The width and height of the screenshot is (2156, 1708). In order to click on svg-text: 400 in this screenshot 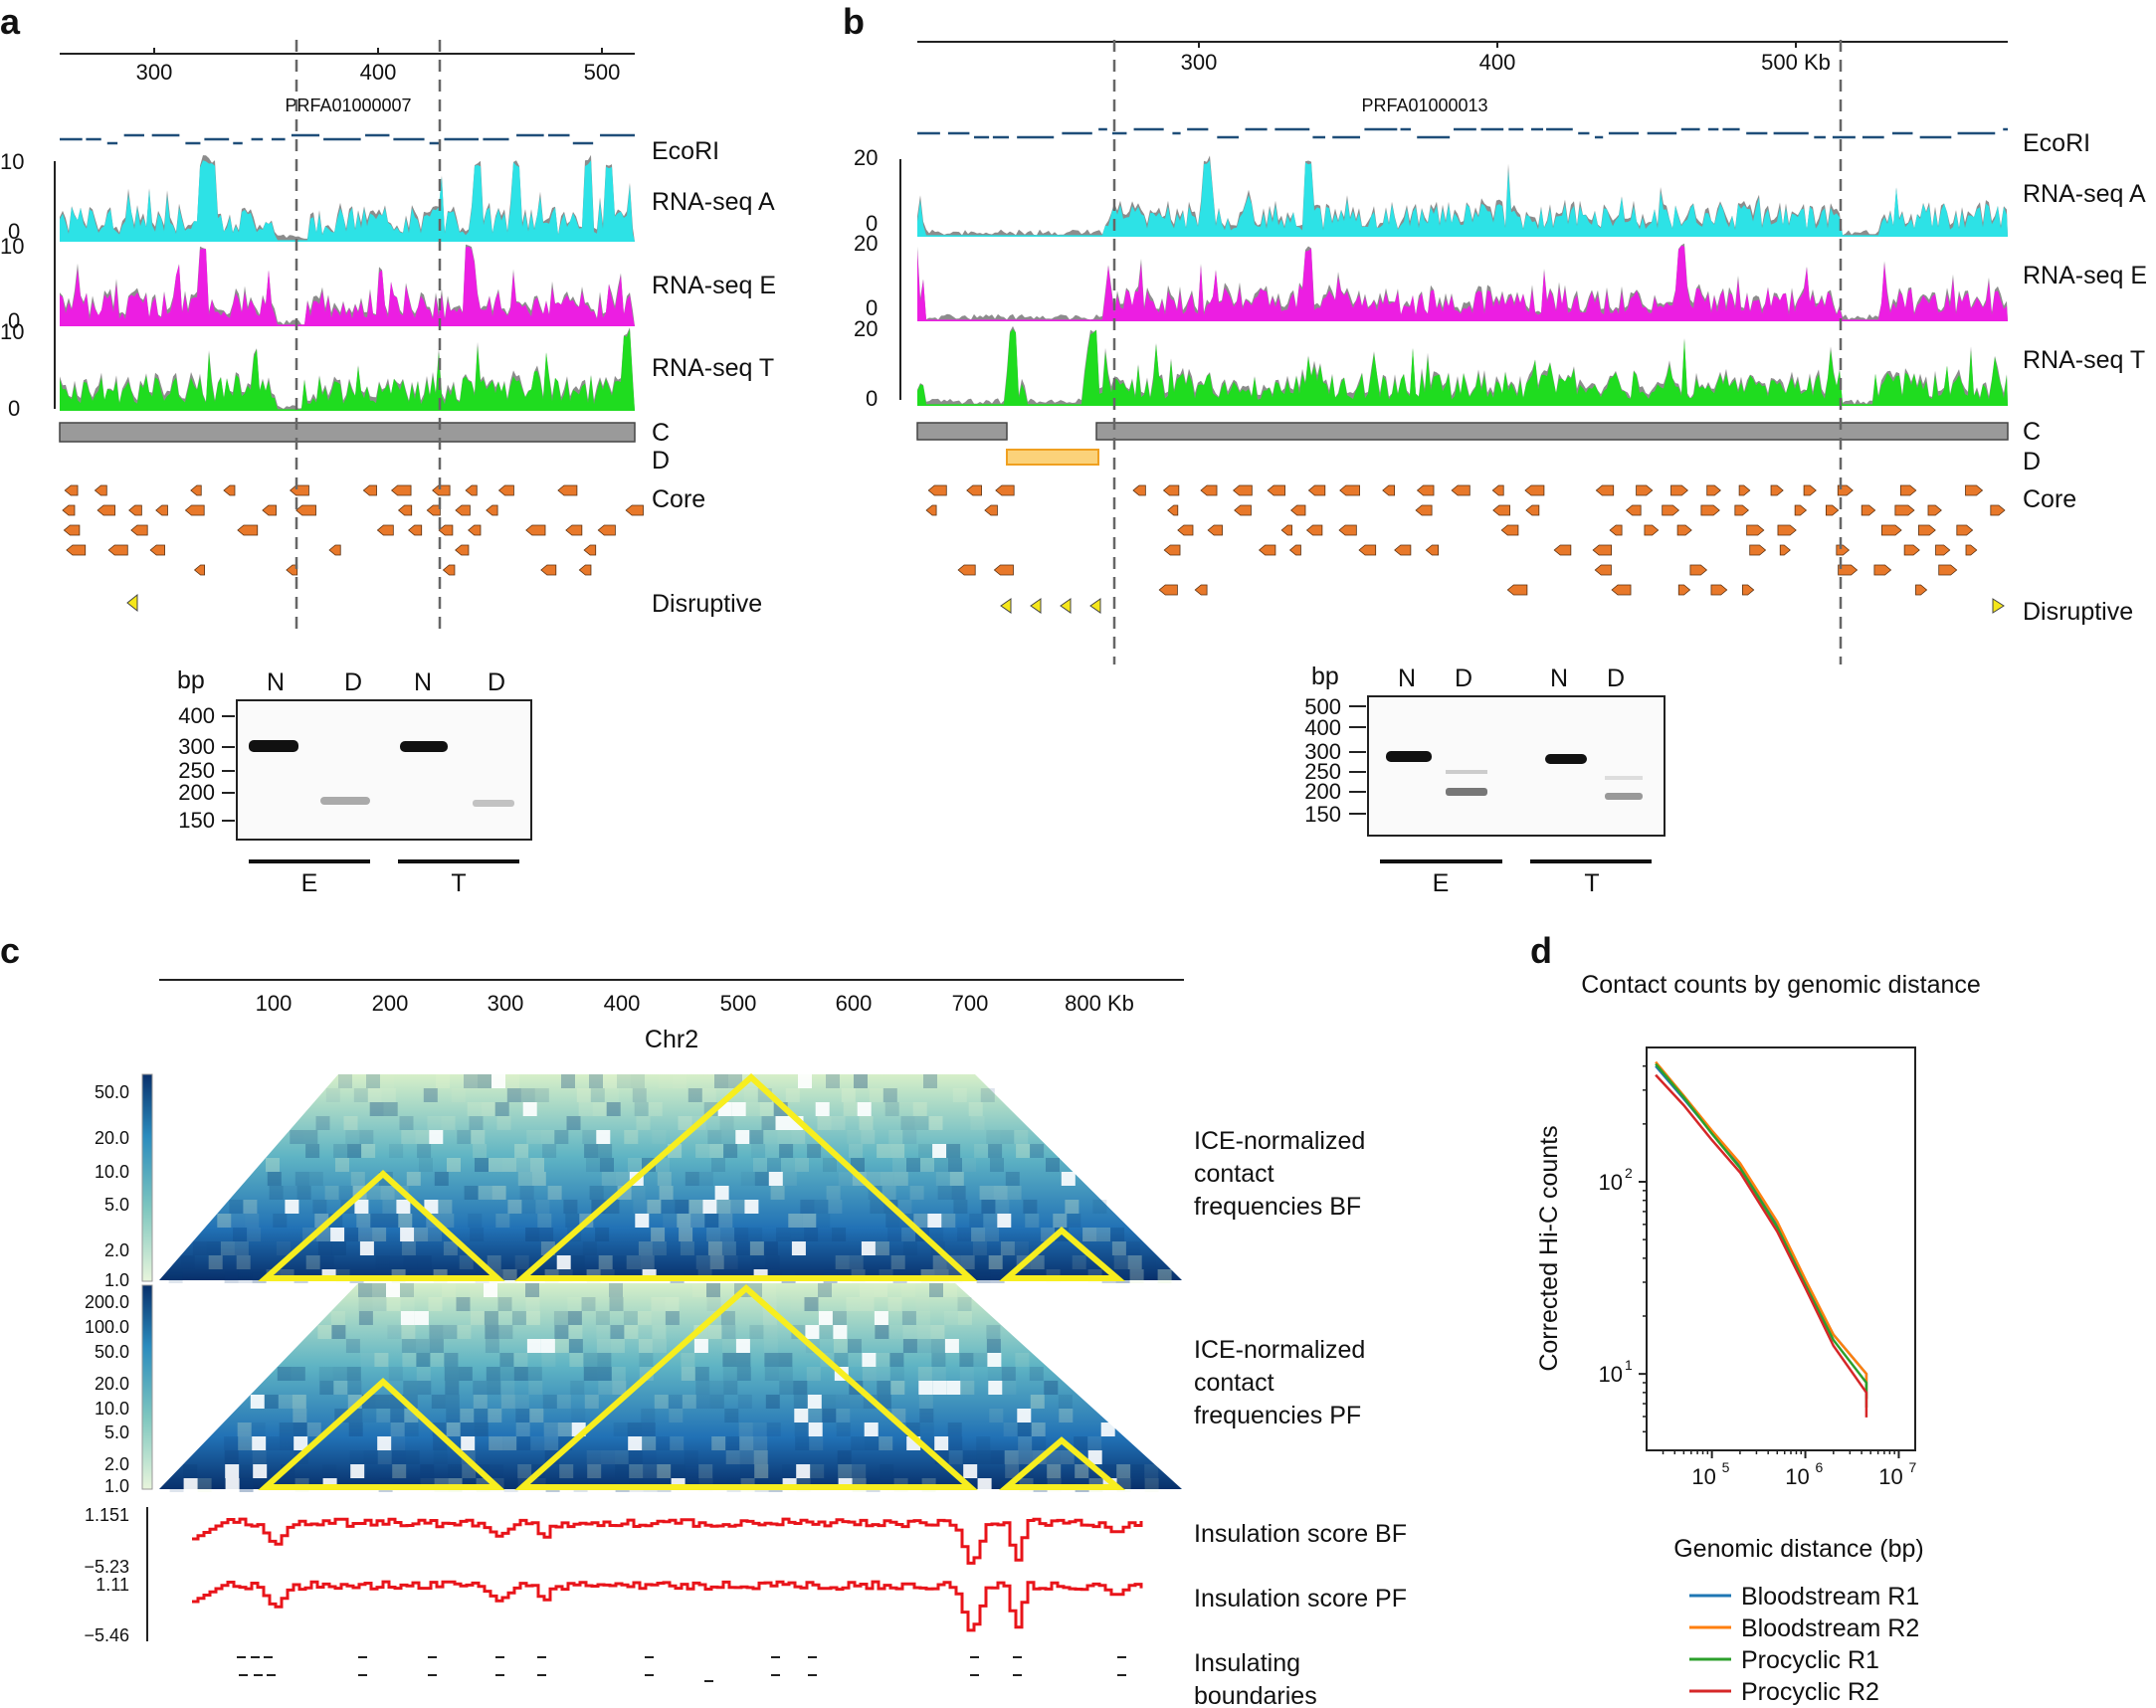, I will do `click(1322, 727)`.